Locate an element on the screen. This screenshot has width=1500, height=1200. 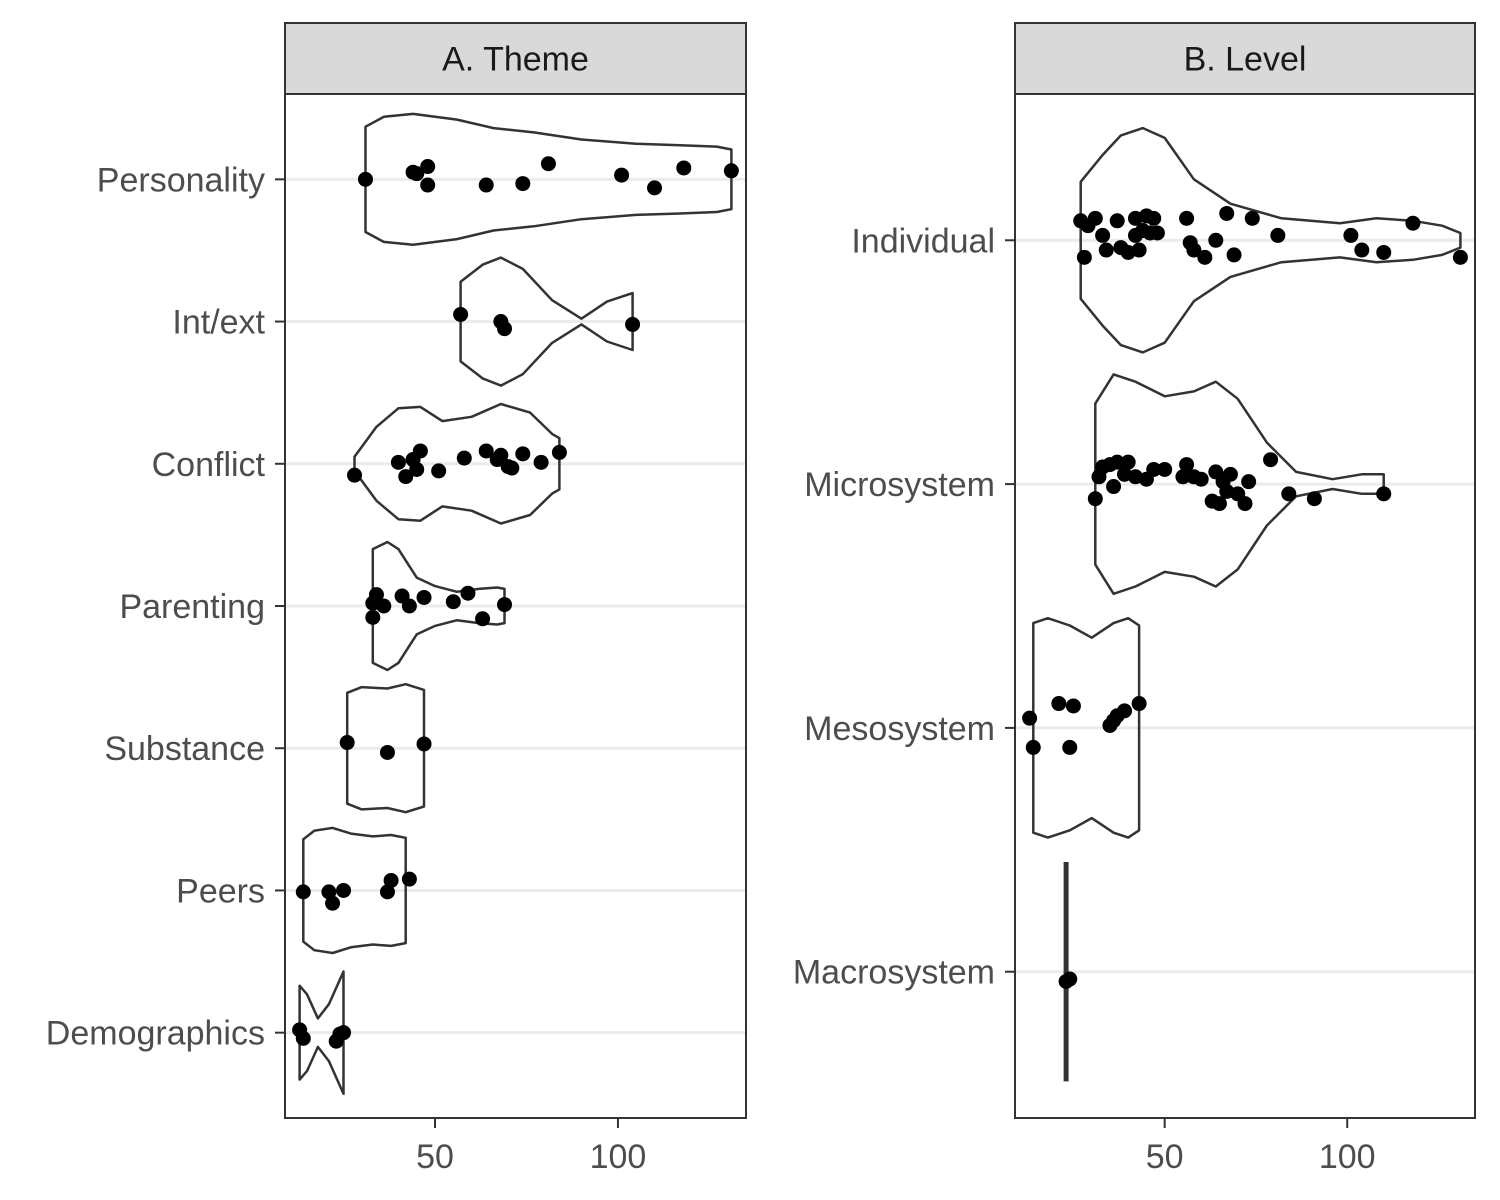
facet-strip is located at coordinates (515, 58).